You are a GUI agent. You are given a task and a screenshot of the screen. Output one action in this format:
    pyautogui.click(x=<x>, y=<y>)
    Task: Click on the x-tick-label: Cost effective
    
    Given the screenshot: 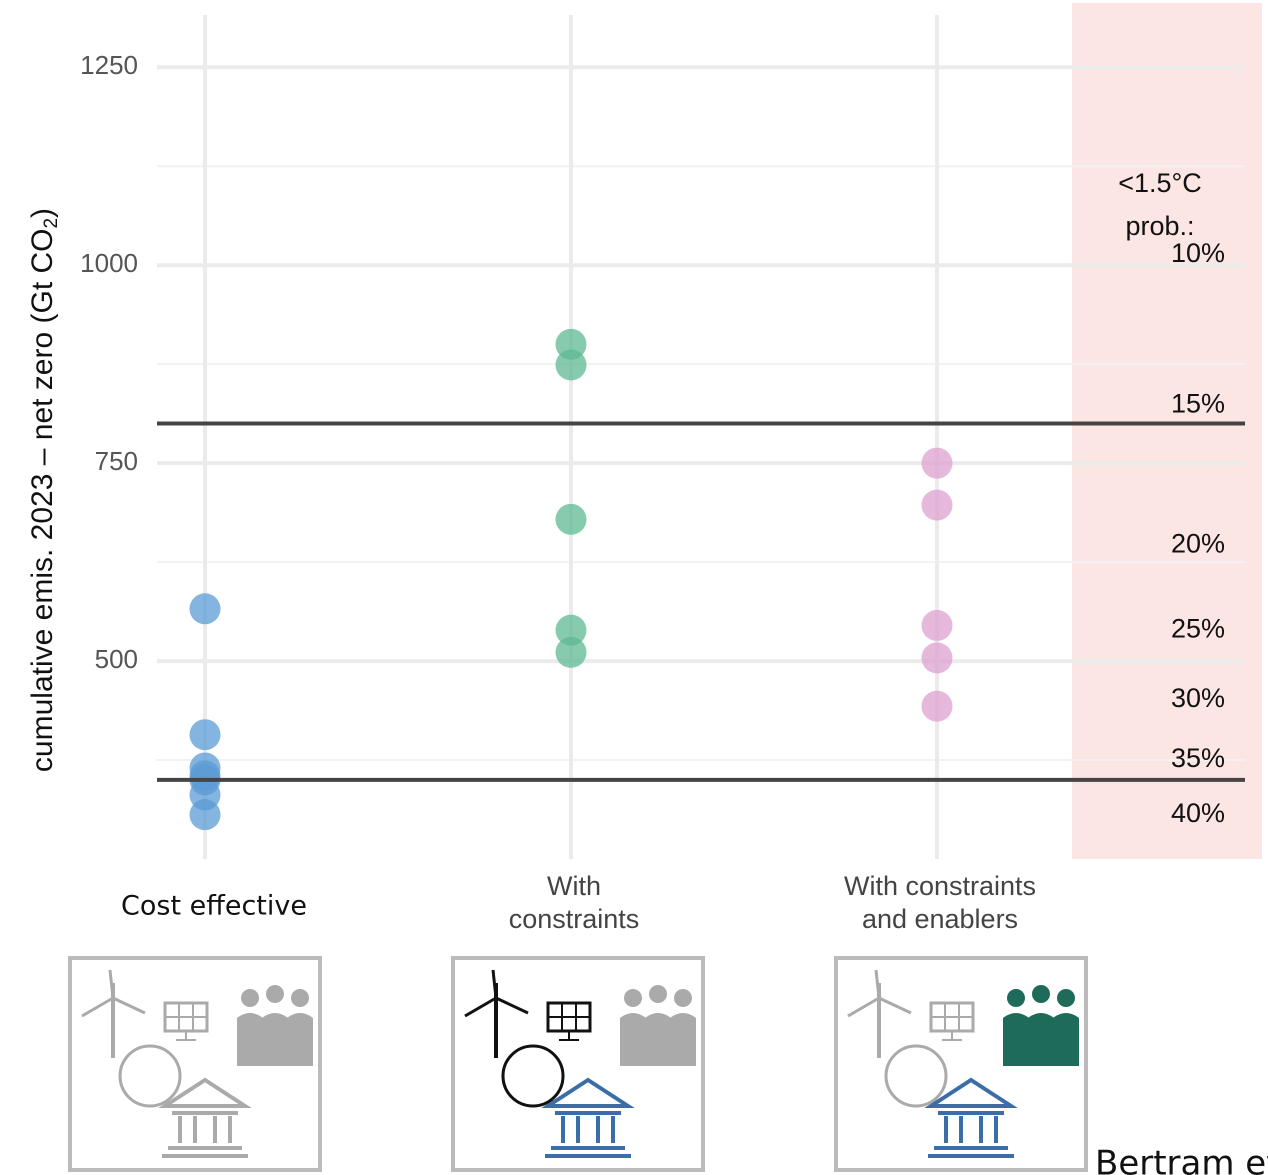 What is the action you would take?
    pyautogui.click(x=214, y=906)
    